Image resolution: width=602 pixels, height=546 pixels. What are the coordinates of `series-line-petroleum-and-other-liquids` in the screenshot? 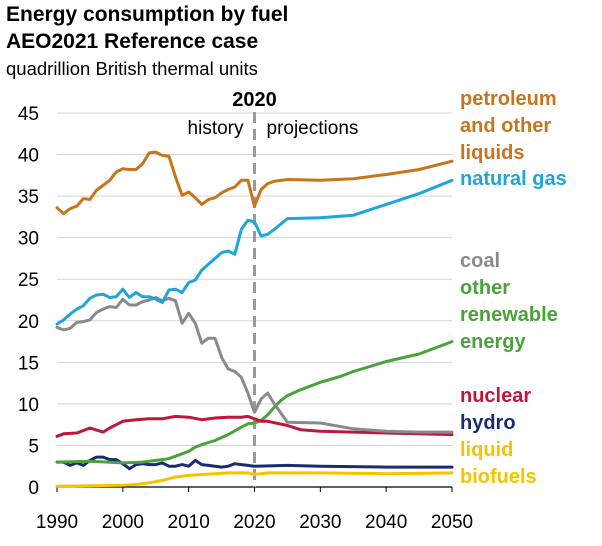 It's located at (254, 183).